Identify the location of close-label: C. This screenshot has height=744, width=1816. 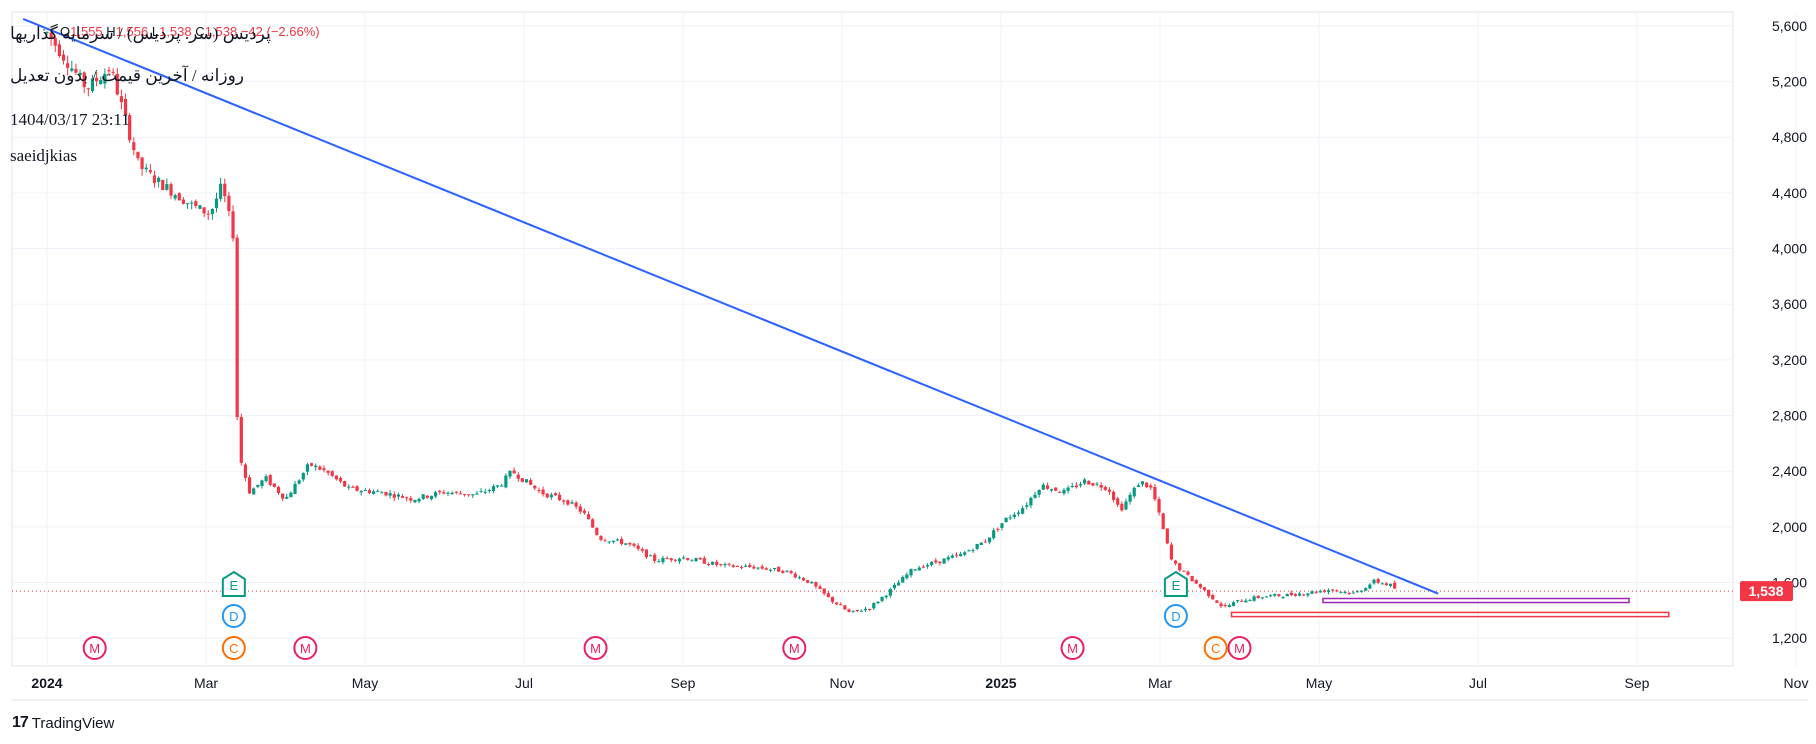
(200, 31).